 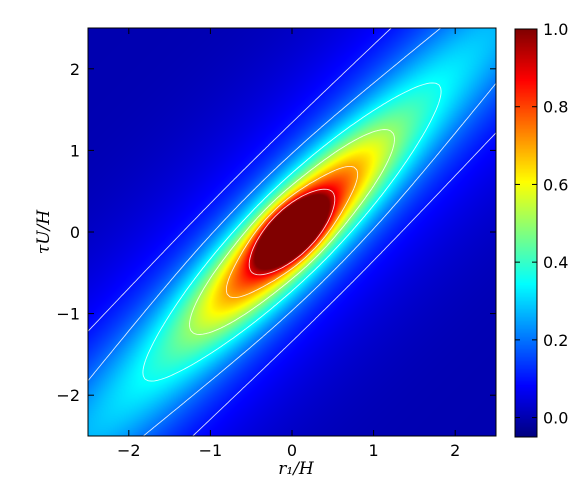 I want to click on x-tick-label: 2, so click(x=455, y=450).